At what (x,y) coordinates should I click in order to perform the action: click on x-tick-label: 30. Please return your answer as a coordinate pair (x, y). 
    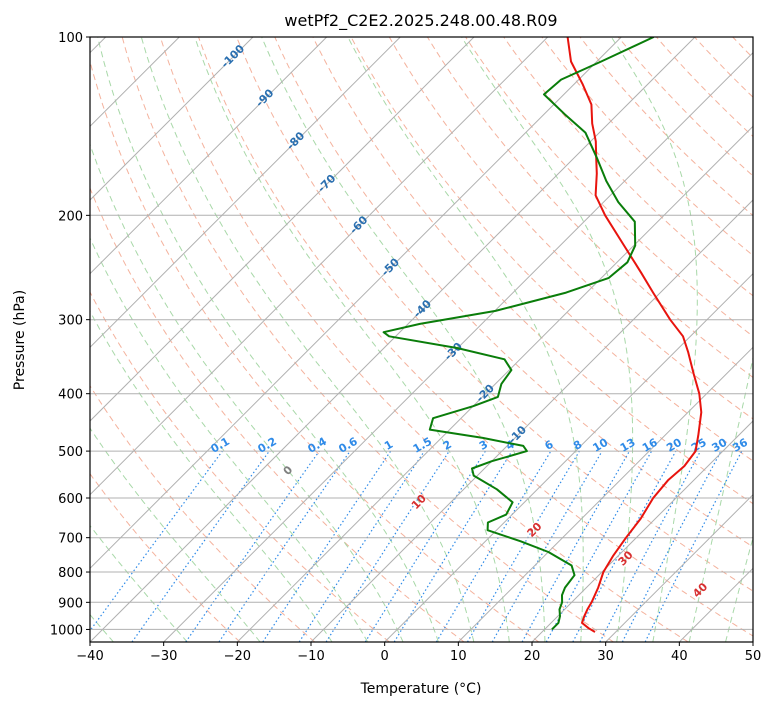
    Looking at the image, I should click on (605, 656).